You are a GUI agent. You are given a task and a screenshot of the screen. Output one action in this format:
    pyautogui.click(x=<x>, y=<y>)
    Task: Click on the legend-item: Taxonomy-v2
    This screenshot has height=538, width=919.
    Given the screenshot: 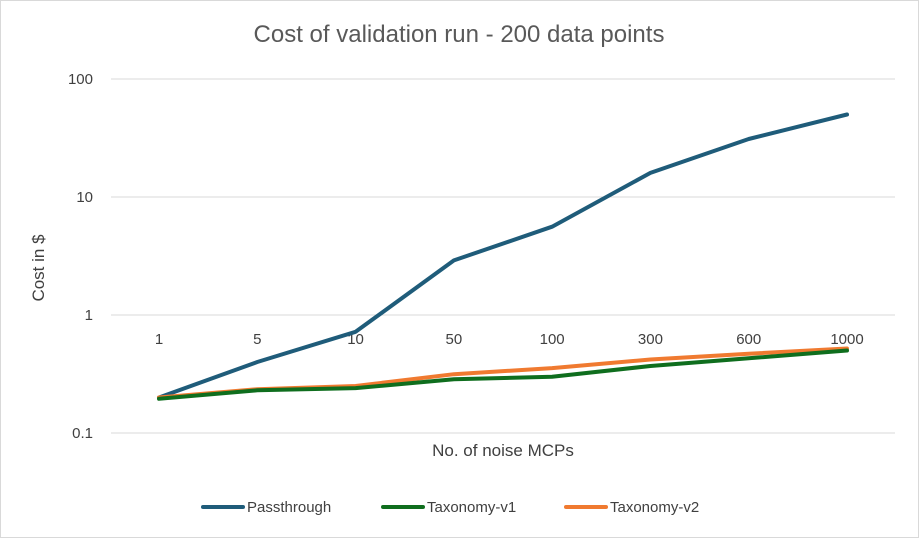 What is the action you would take?
    pyautogui.click(x=631, y=507)
    